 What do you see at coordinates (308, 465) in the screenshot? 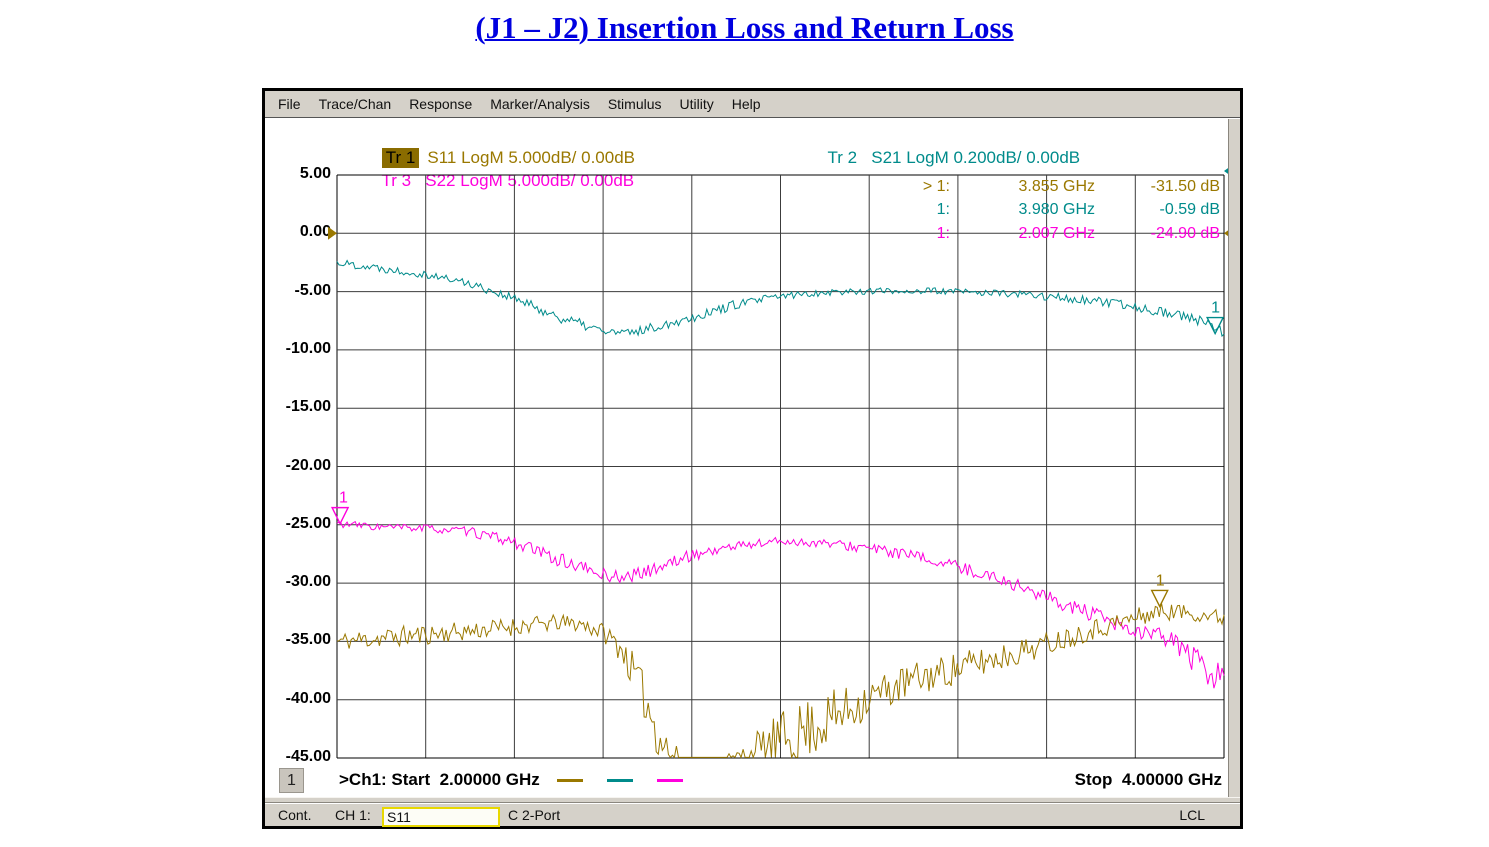
I see `y-tick-label: -20.00` at bounding box center [308, 465].